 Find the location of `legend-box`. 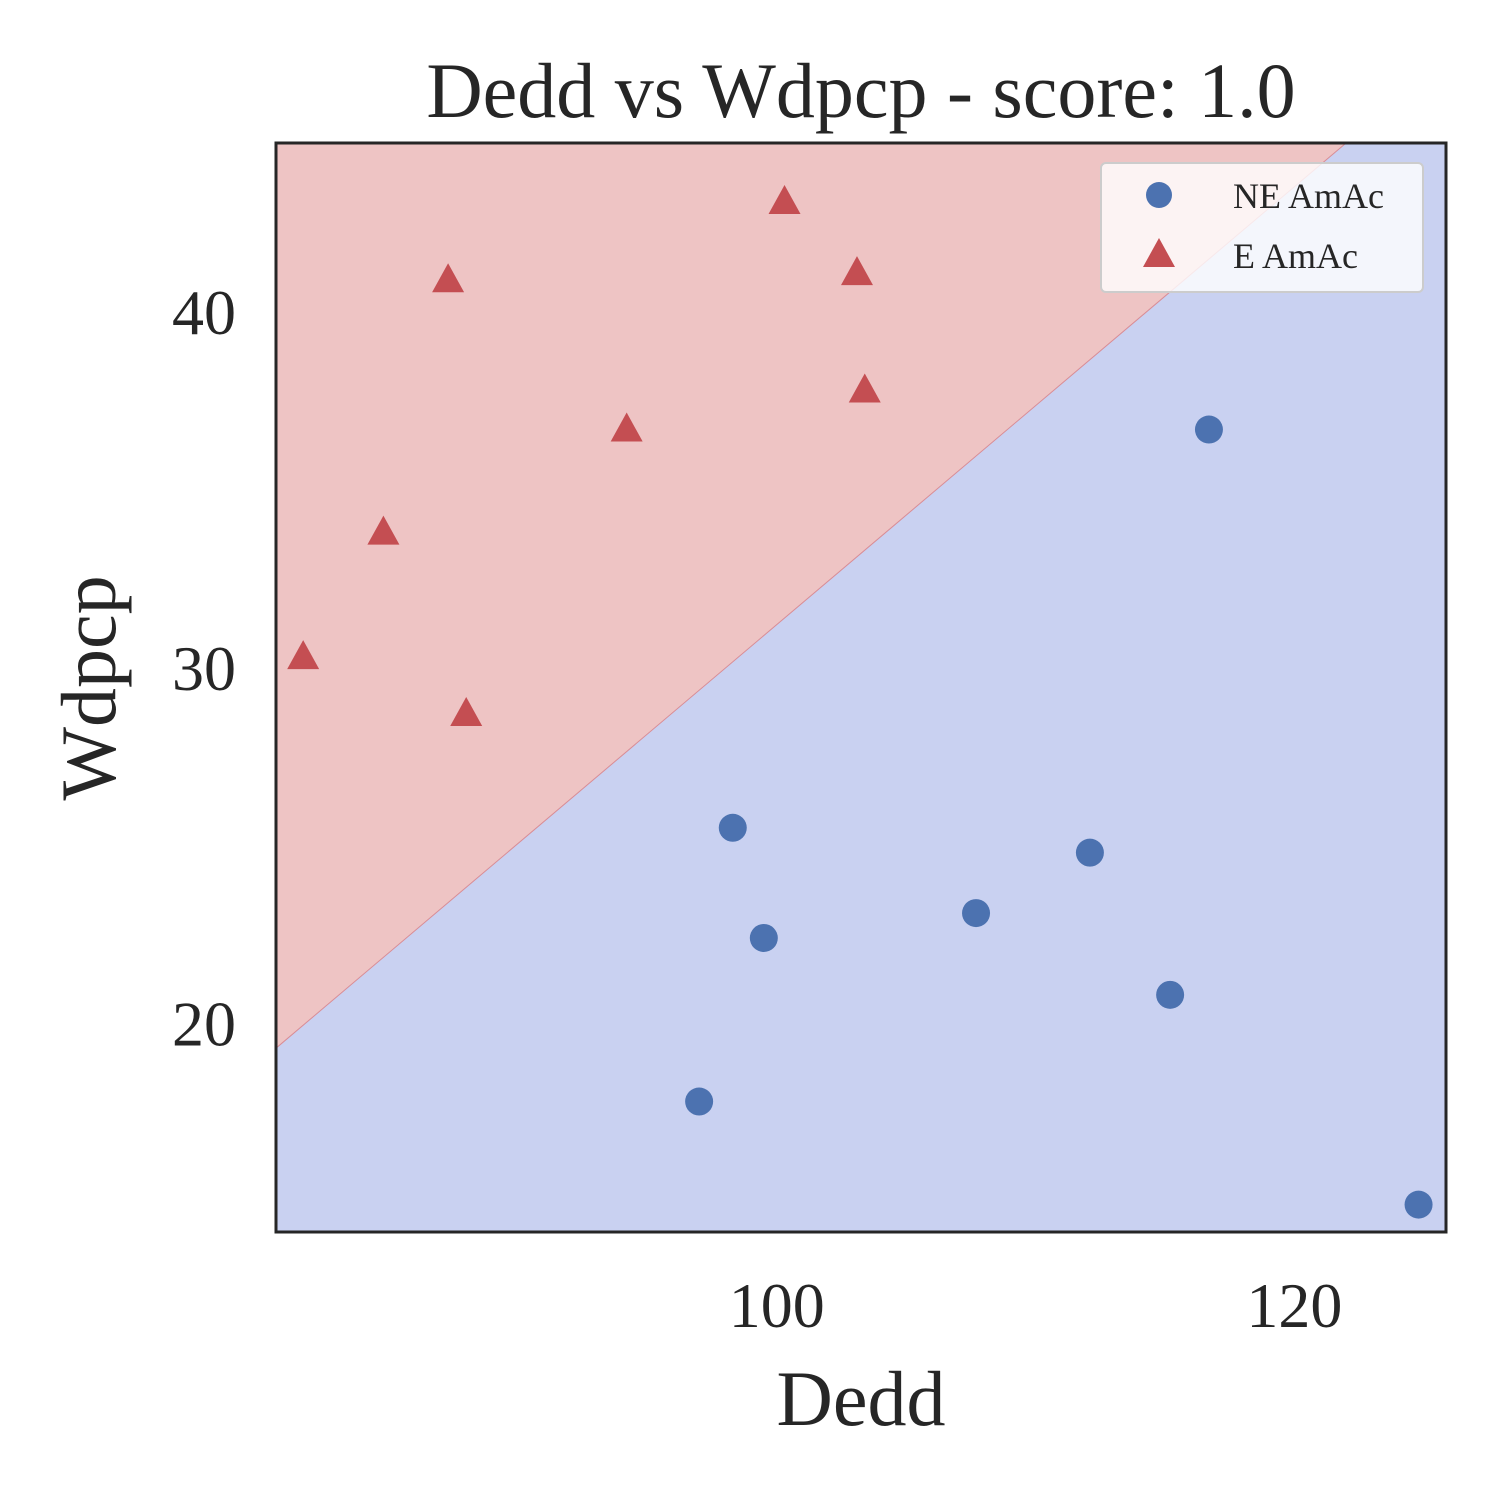

legend-box is located at coordinates (1262, 227).